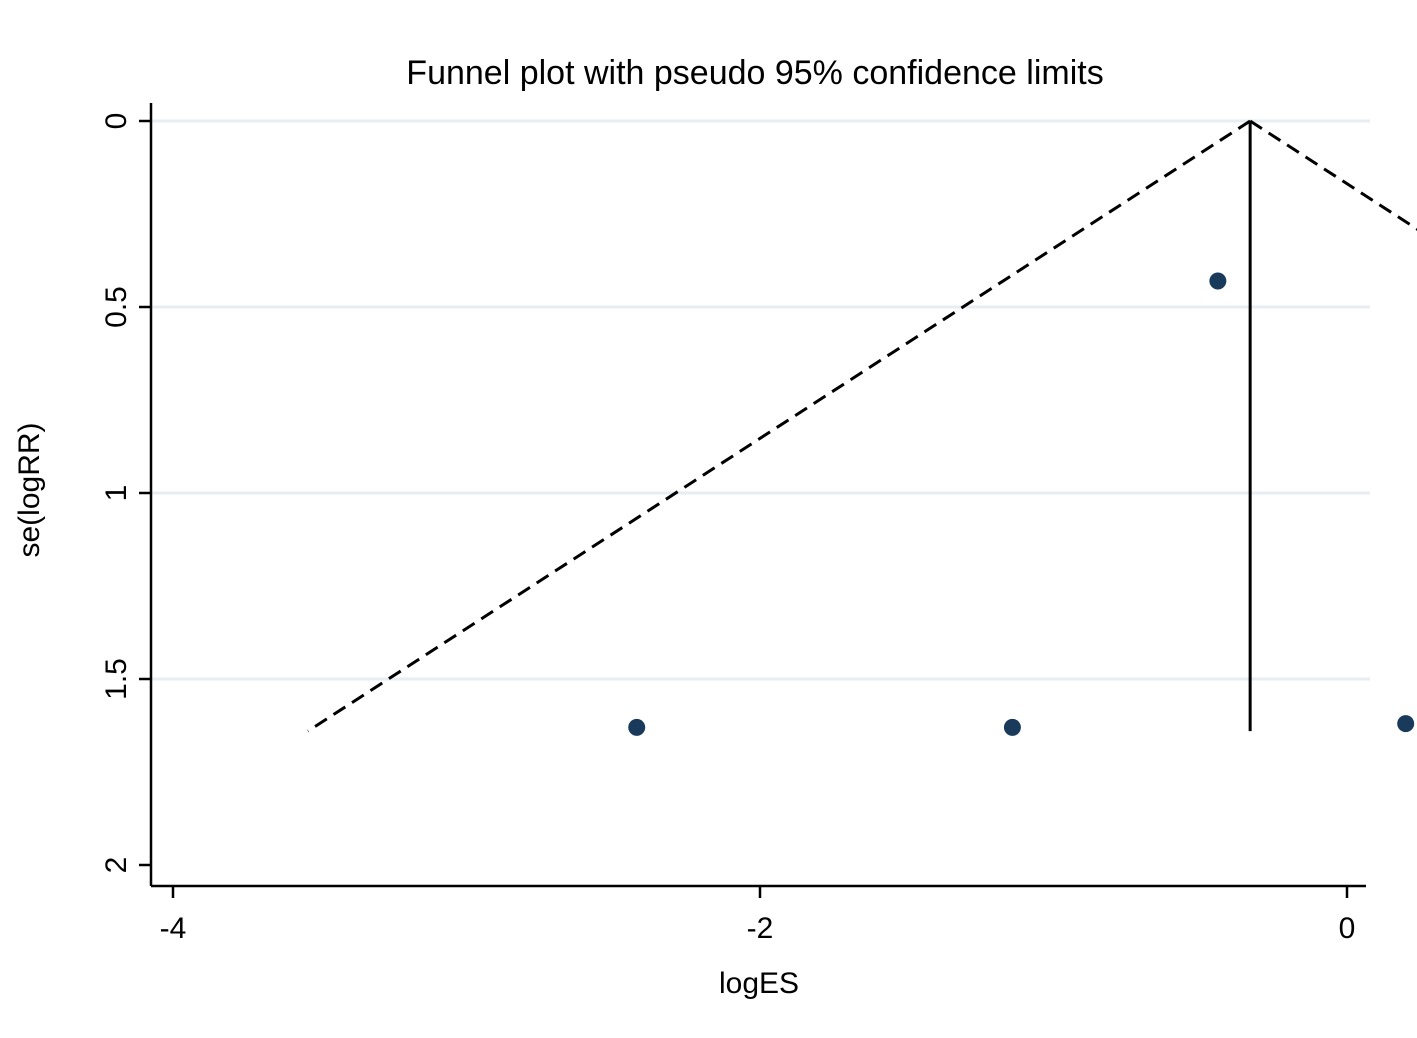 The width and height of the screenshot is (1417, 1038). What do you see at coordinates (116, 865) in the screenshot?
I see `y-tick-label: 2` at bounding box center [116, 865].